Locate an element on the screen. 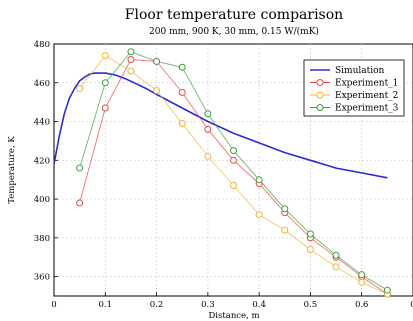 The height and width of the screenshot is (321, 413). chart-title: Floor temperature comparison is located at coordinates (234, 15).